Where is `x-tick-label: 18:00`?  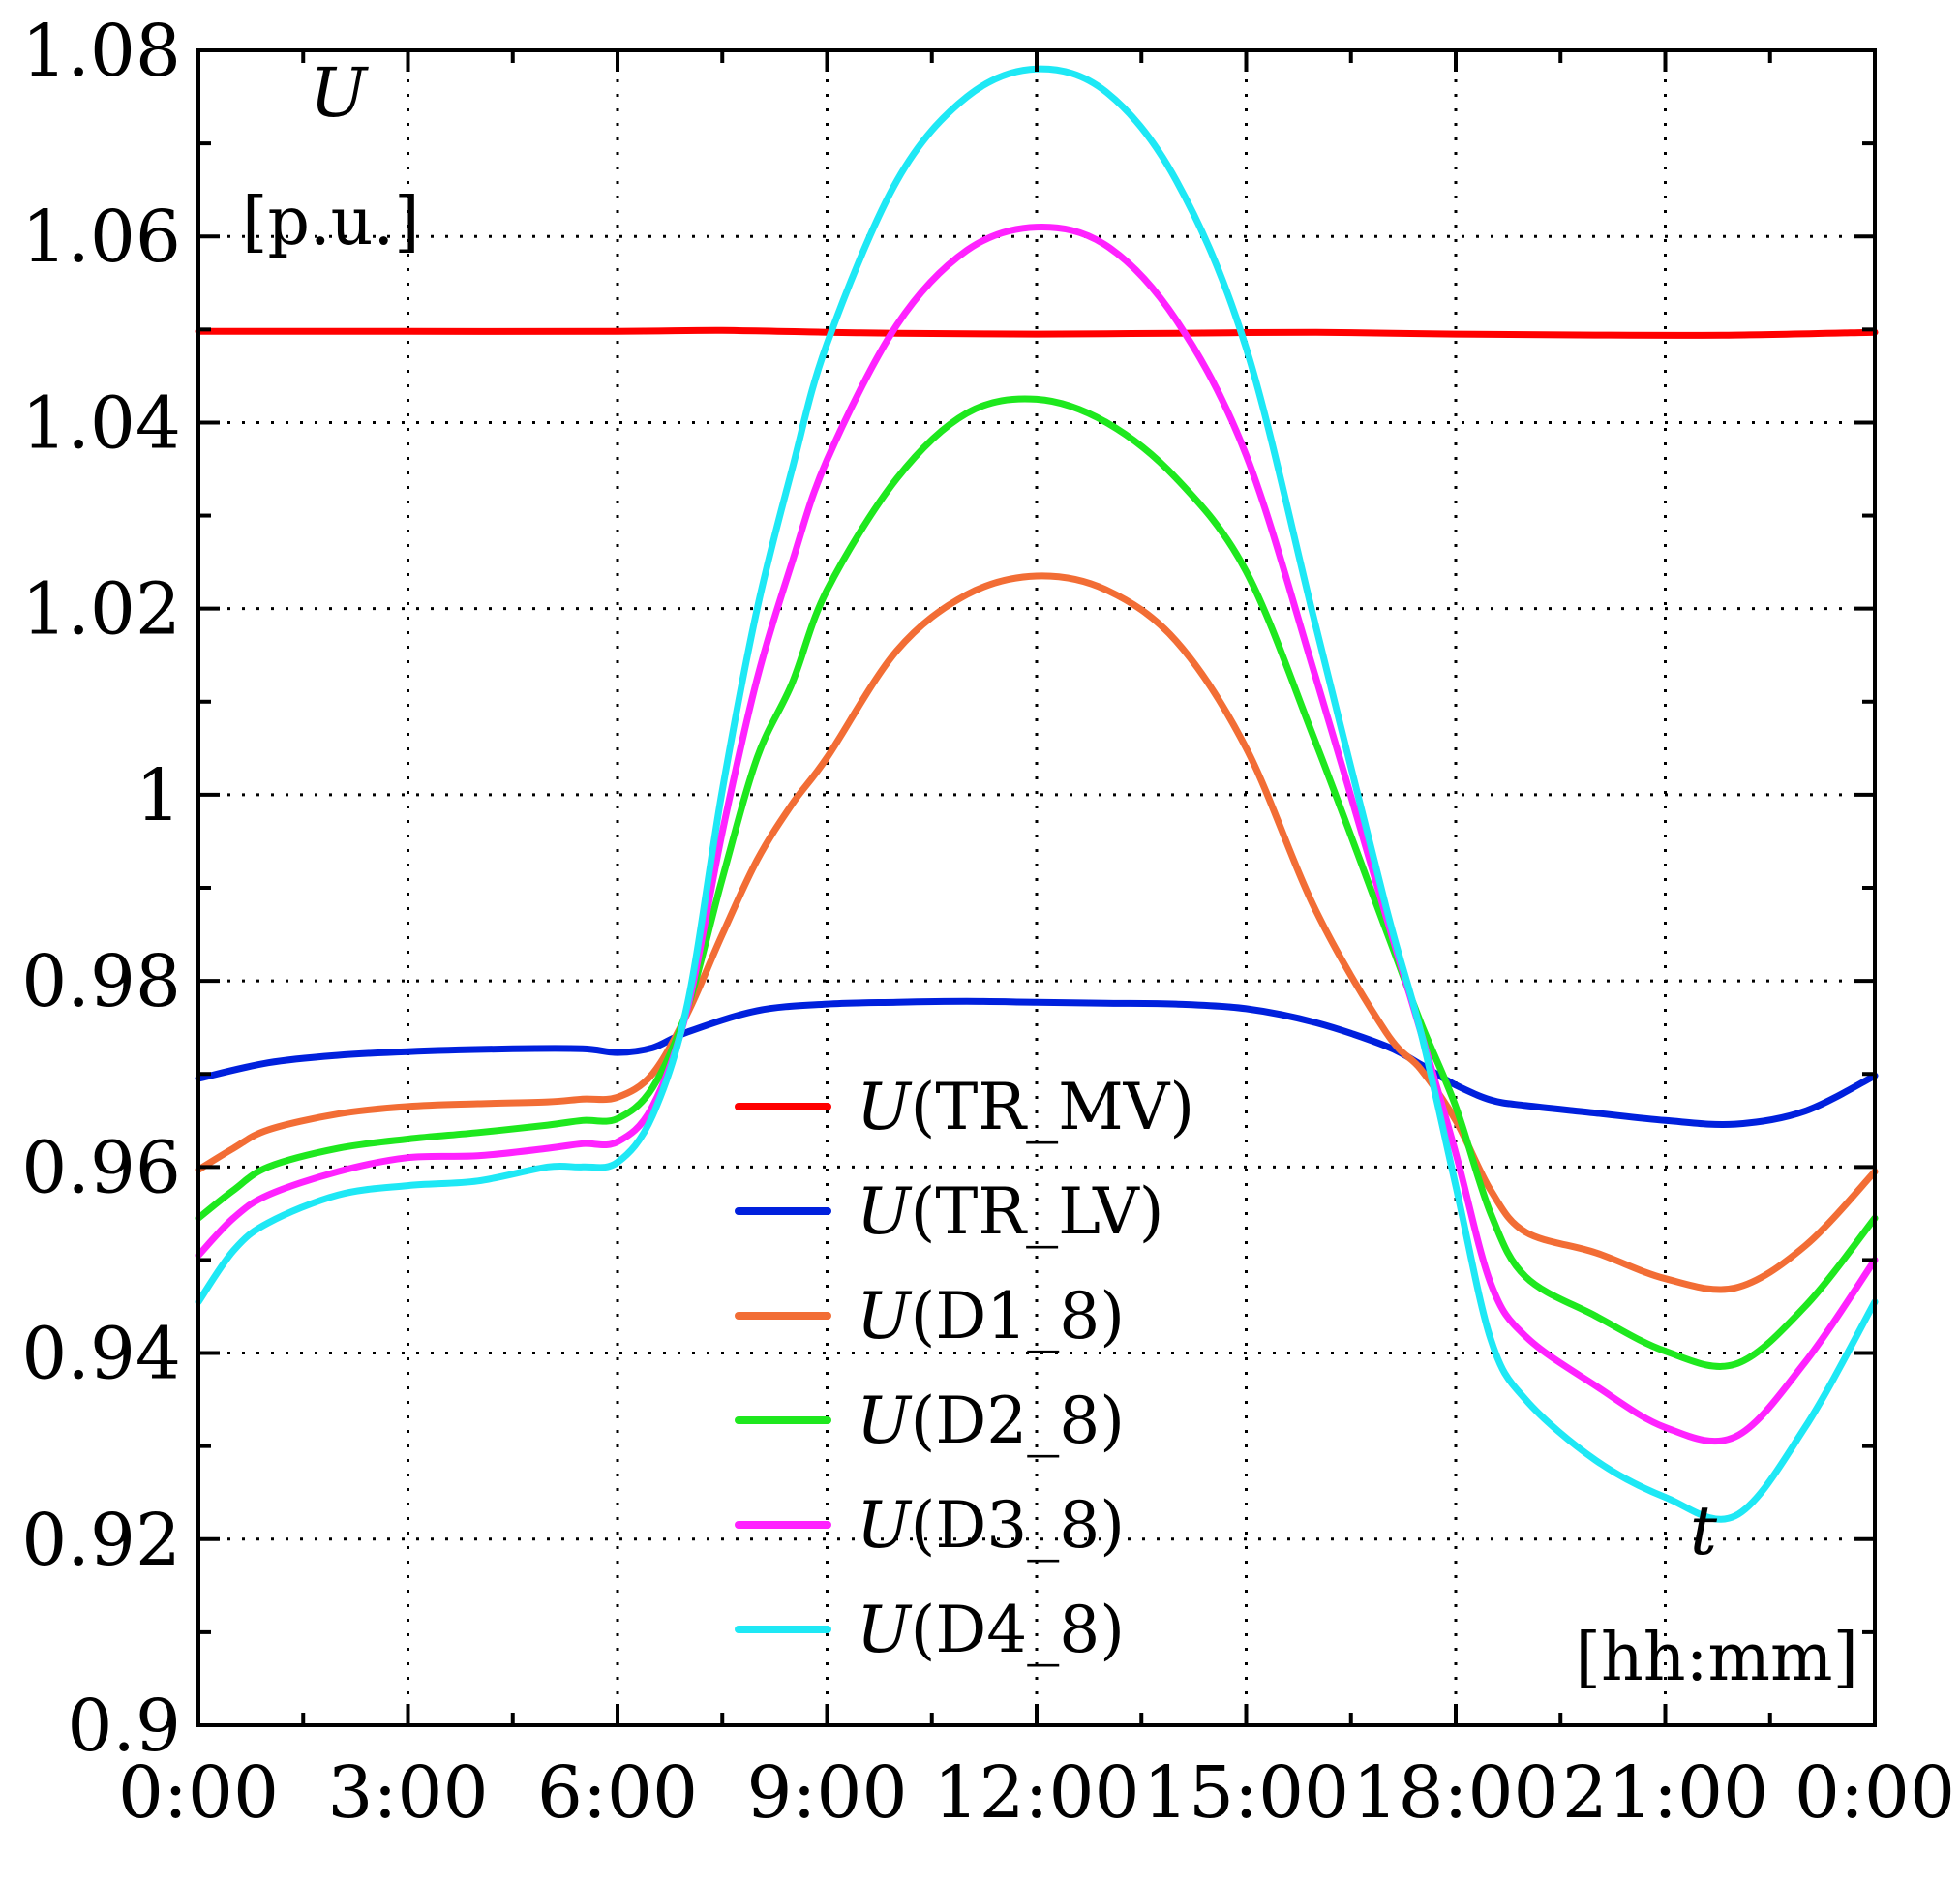 x-tick-label: 18:00 is located at coordinates (1455, 1793).